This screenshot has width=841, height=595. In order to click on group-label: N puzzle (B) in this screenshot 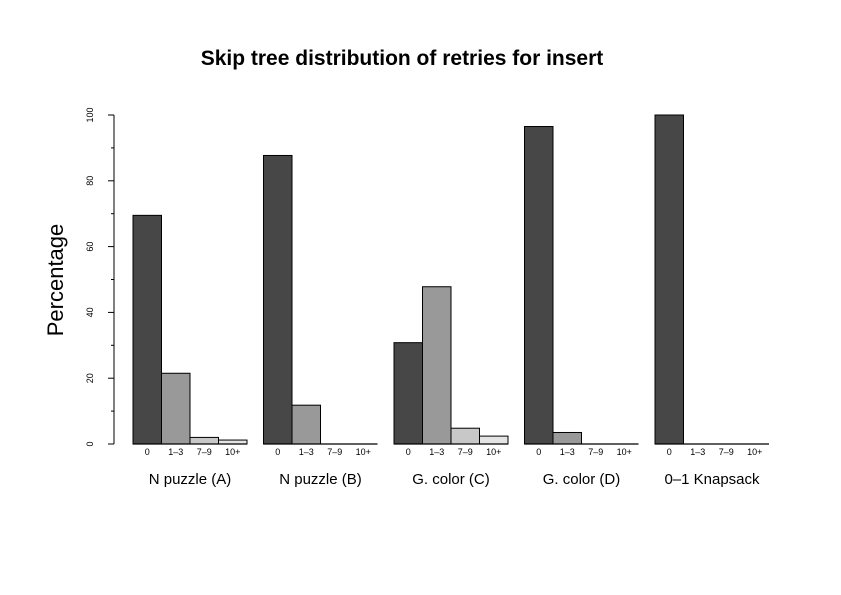, I will do `click(320, 479)`.